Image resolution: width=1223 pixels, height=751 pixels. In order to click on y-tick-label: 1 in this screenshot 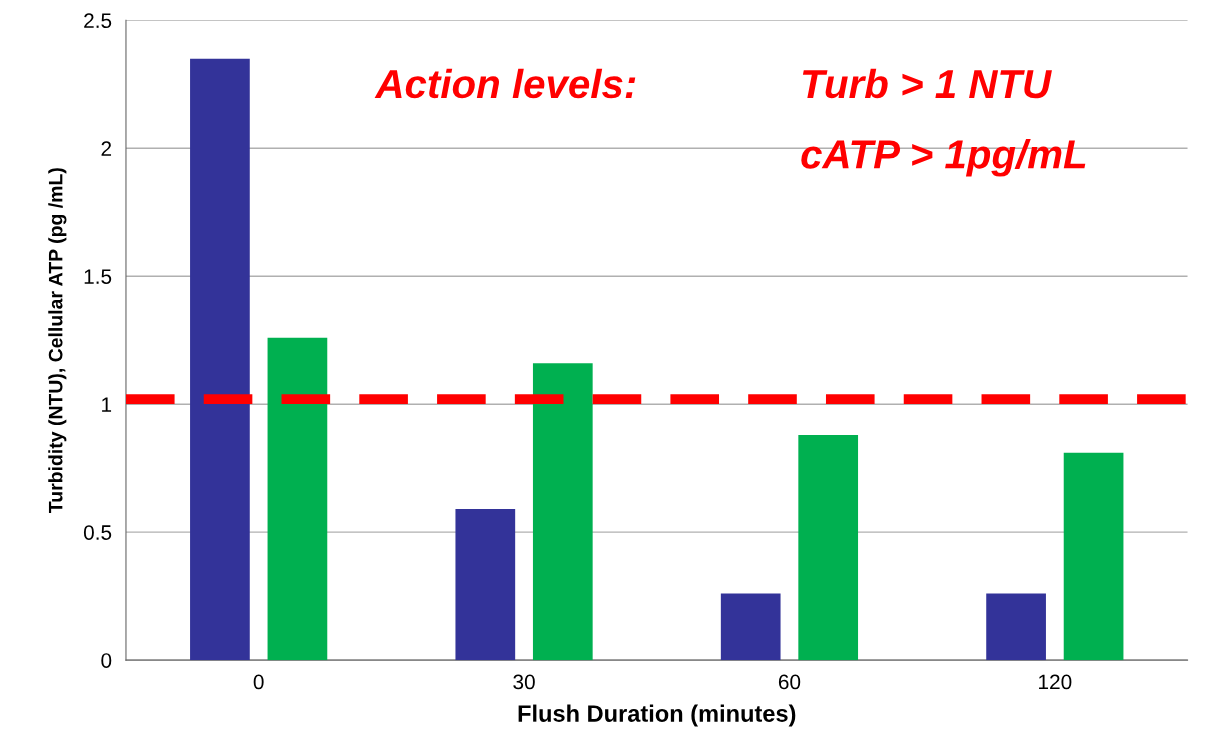, I will do `click(107, 404)`.